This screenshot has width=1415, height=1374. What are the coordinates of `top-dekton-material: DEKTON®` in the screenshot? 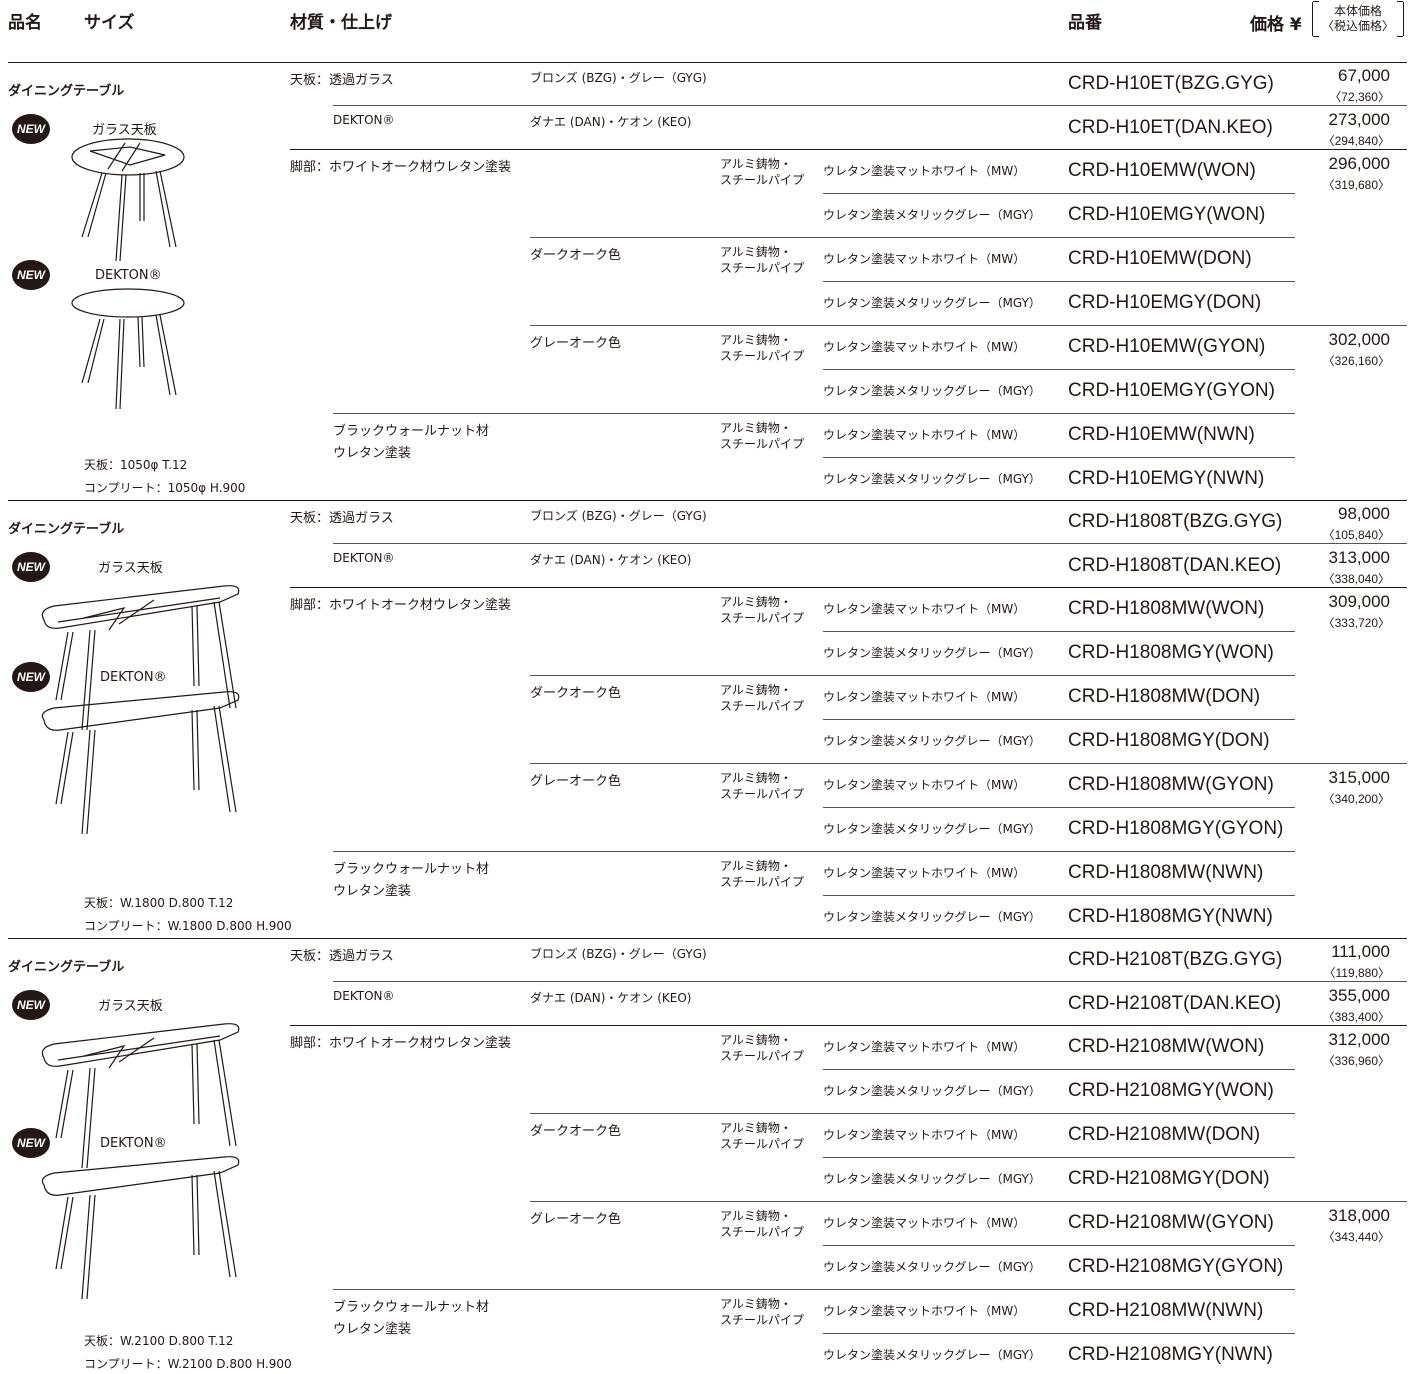 It's located at (364, 996).